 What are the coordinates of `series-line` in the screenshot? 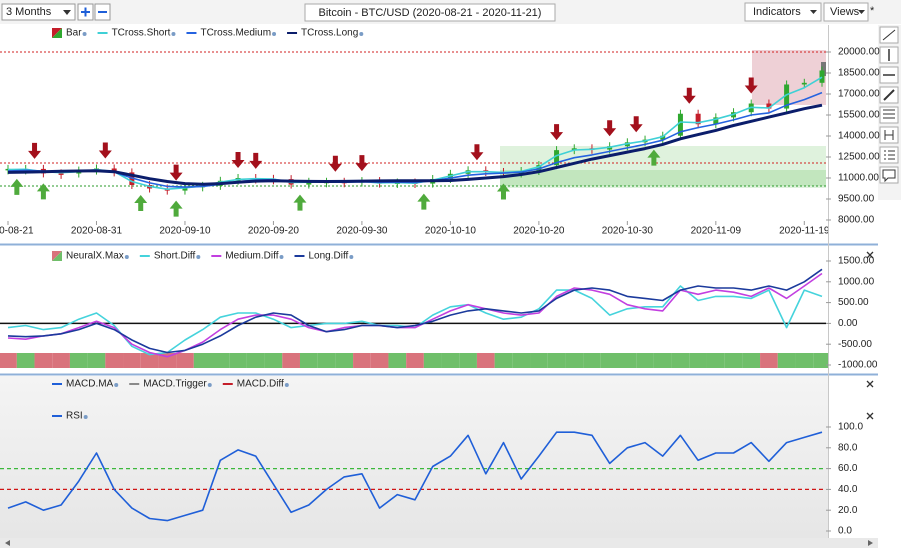 It's located at (415, 144).